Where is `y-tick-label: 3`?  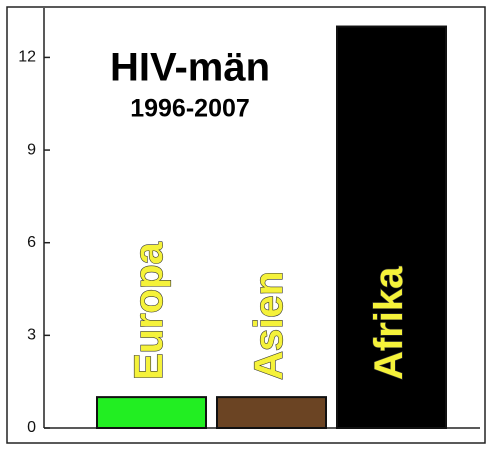 y-tick-label: 3 is located at coordinates (31, 335).